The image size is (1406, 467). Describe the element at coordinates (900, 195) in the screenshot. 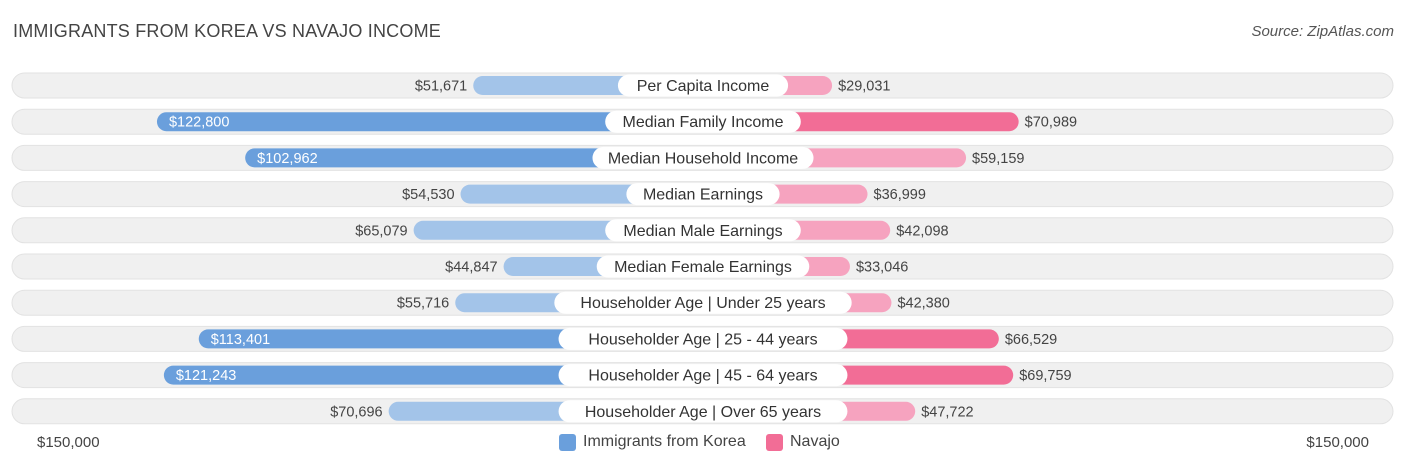

I see `value-label-navajo: $36,999` at that location.